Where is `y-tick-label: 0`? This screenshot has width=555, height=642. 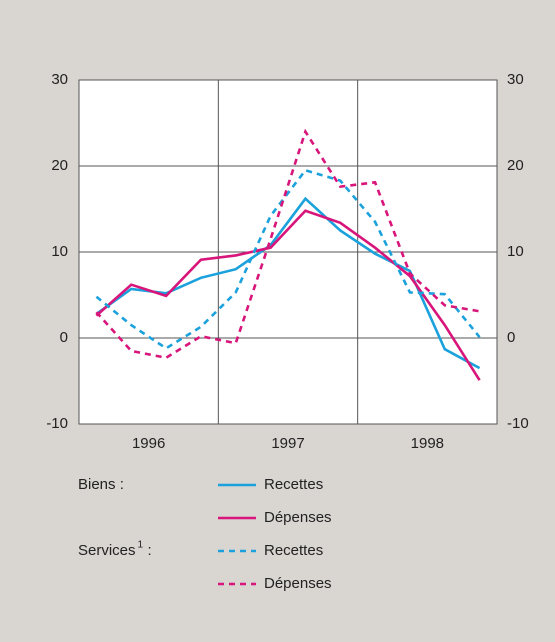
y-tick-label: 0 is located at coordinates (64, 337).